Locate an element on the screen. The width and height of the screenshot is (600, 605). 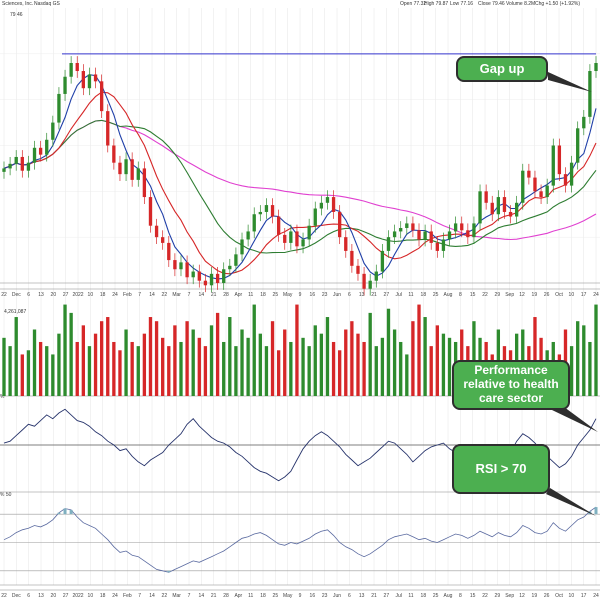
x-tick-label: 22 is located at coordinates (4, 295).